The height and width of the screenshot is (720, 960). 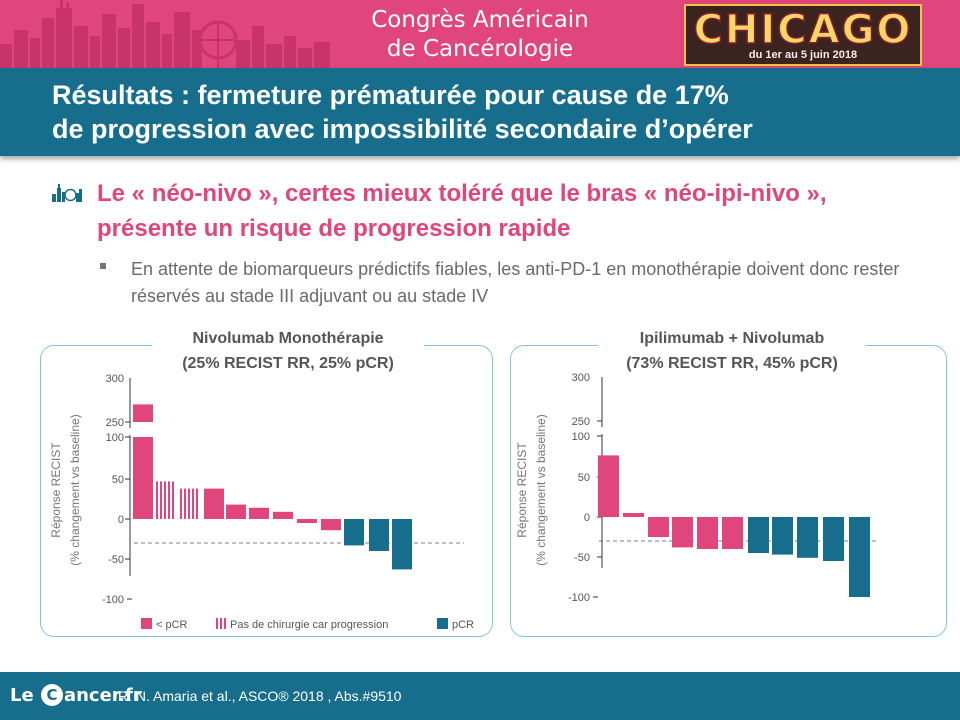 What do you see at coordinates (584, 478) in the screenshot?
I see `ipinivo-tick-label-50: 50` at bounding box center [584, 478].